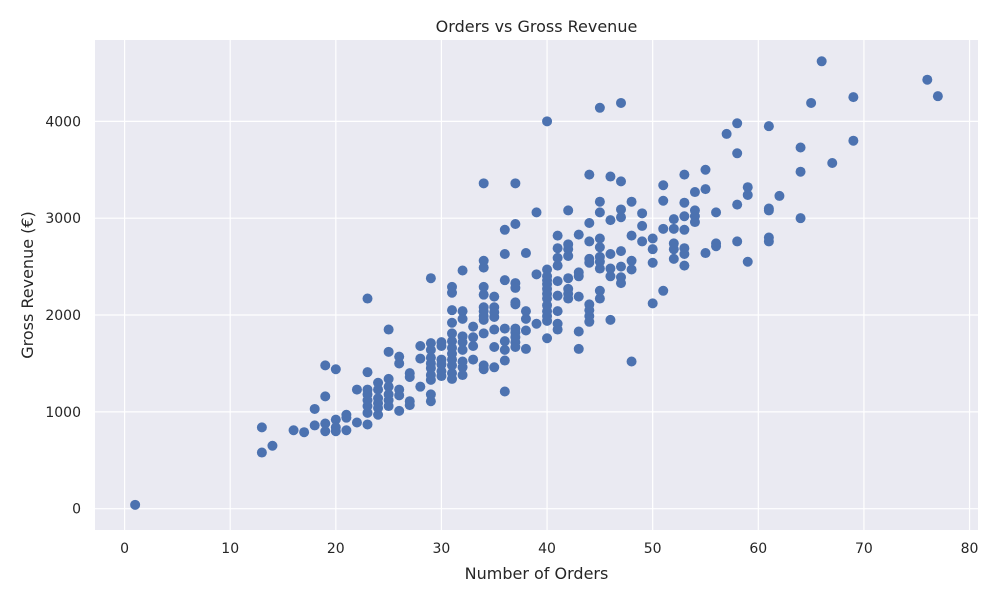 The height and width of the screenshot is (600, 1000). What do you see at coordinates (63, 219) in the screenshot?
I see `y-tick-label: 3000` at bounding box center [63, 219].